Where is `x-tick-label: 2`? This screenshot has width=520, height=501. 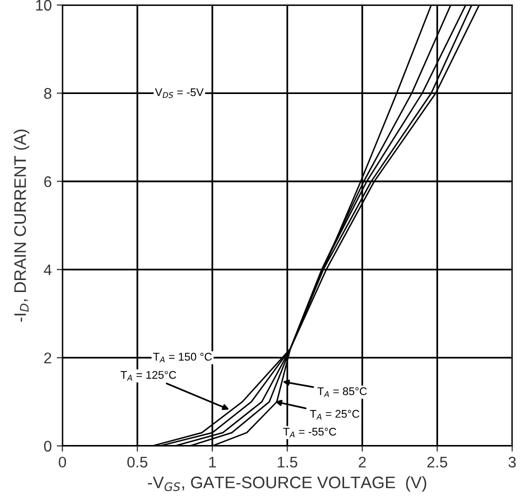
x-tick-label: 2 is located at coordinates (362, 462).